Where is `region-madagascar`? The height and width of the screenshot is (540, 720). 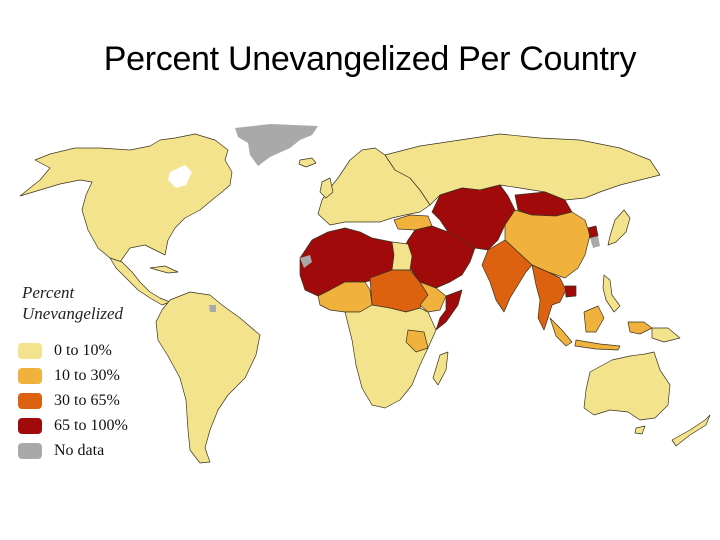 region-madagascar is located at coordinates (440, 368).